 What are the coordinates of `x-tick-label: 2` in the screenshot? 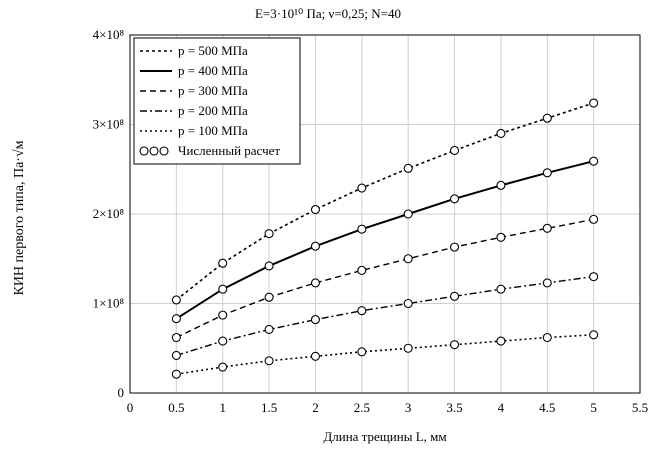 It's located at (315, 407).